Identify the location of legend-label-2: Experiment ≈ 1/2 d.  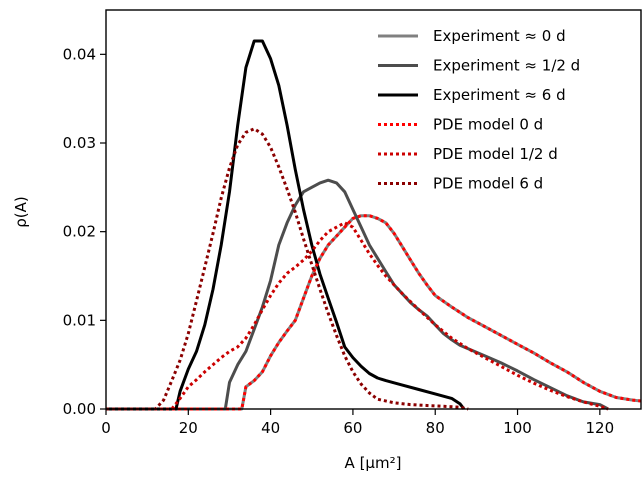
(506, 66).